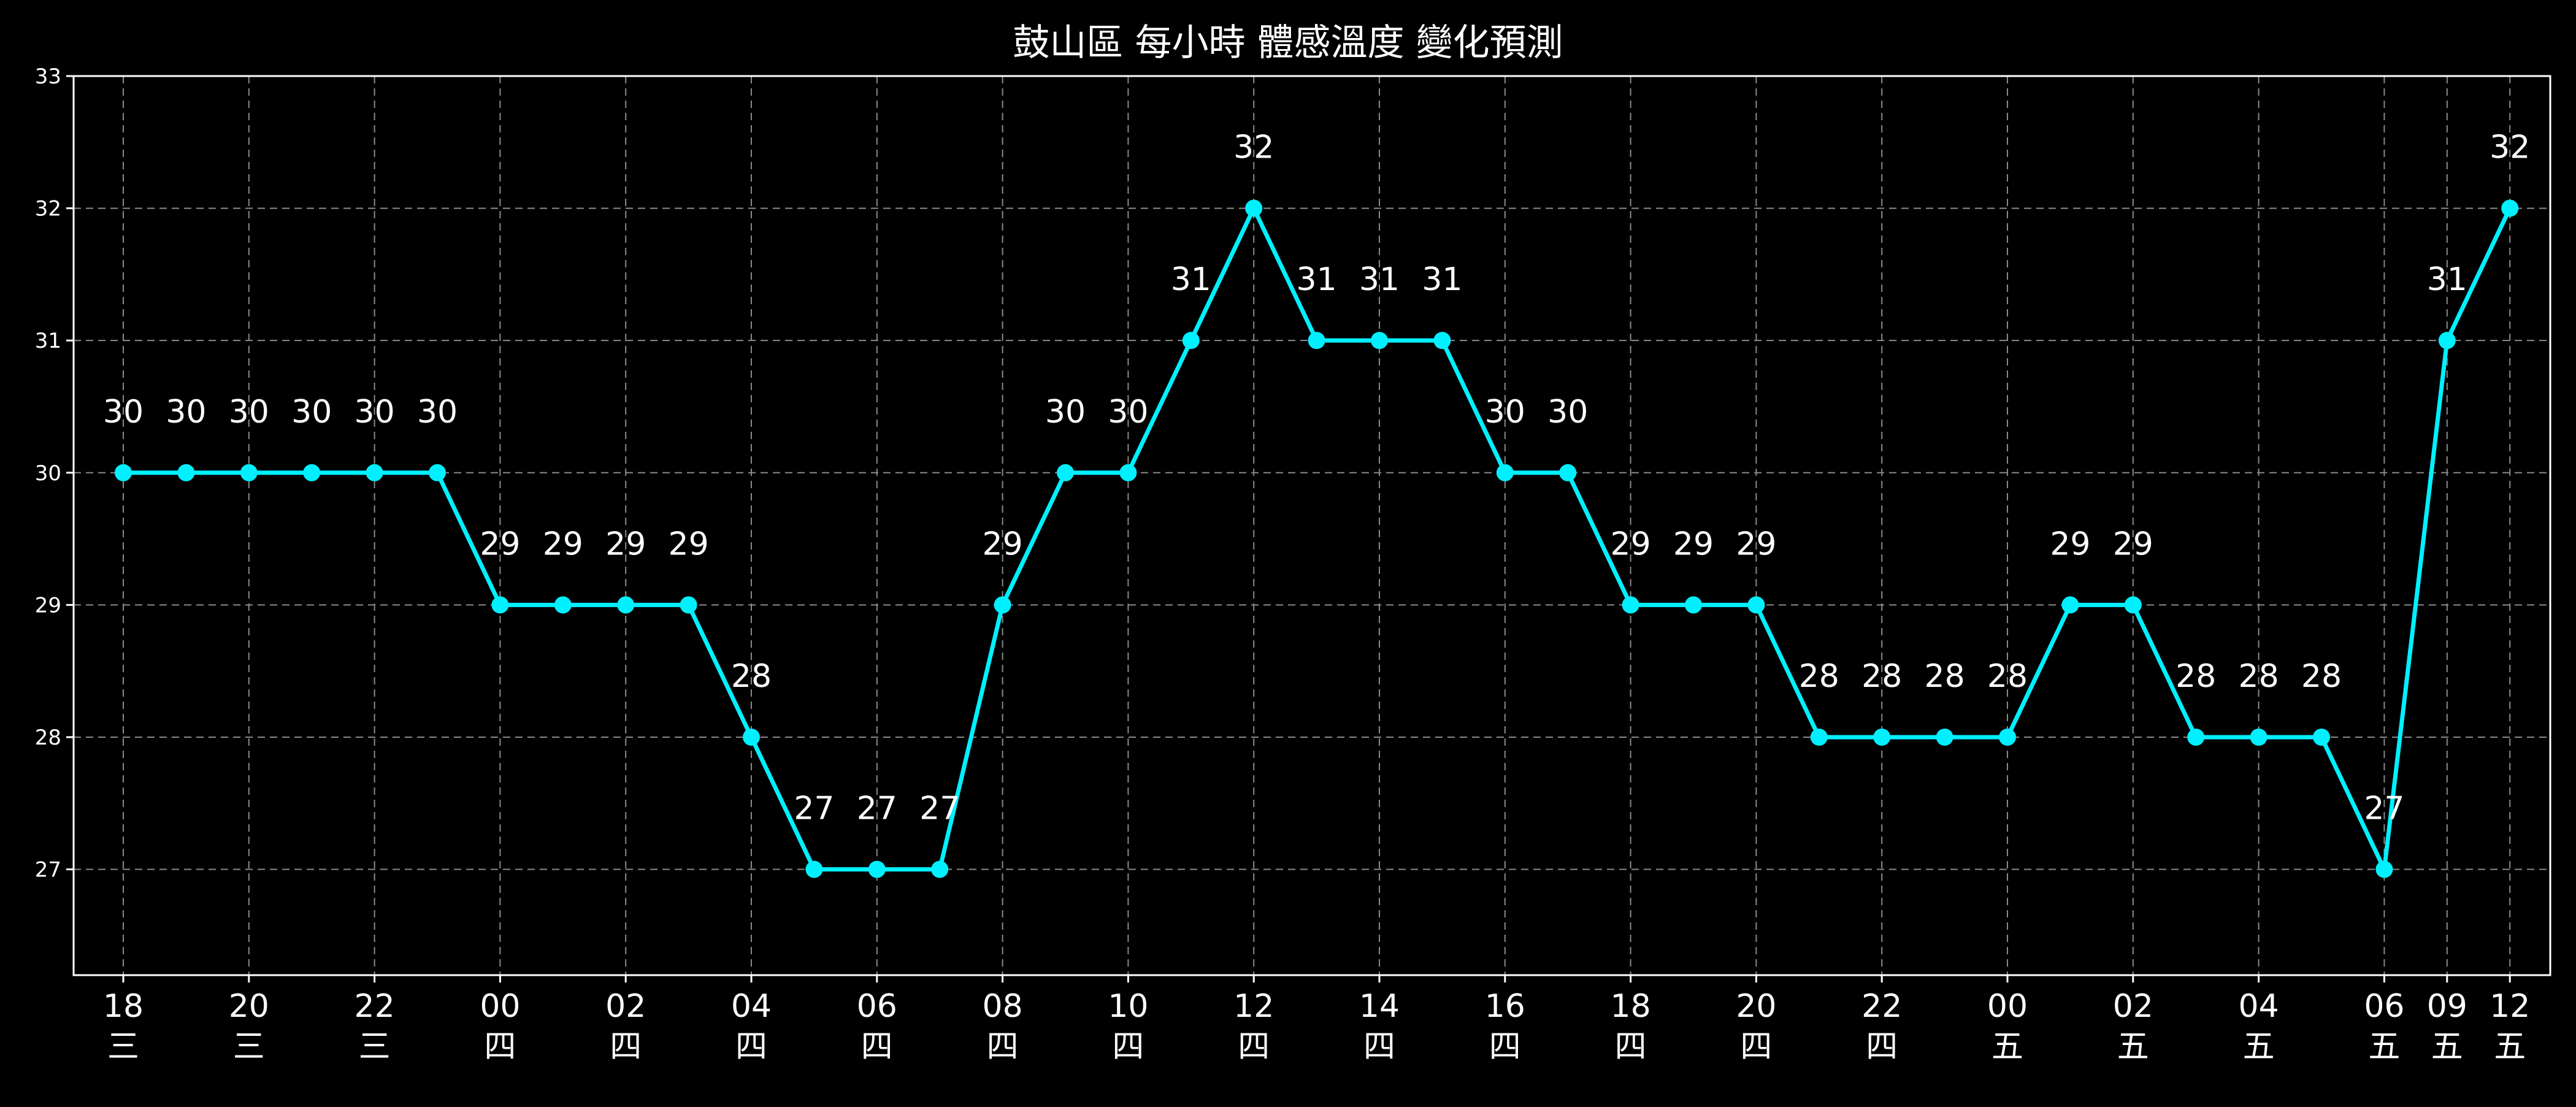  What do you see at coordinates (2447, 1006) in the screenshot?
I see `x-tick-hour-label: 09` at bounding box center [2447, 1006].